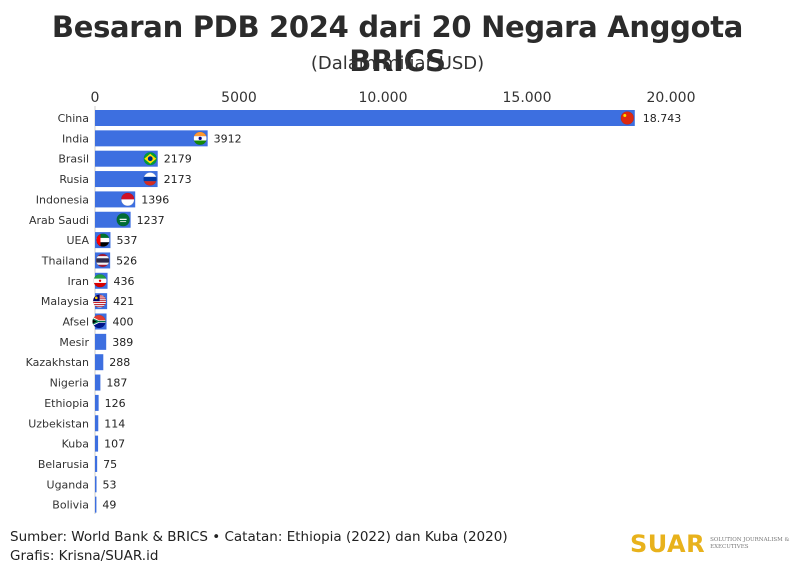 This screenshot has width=795, height=575. I want to click on x-tick-label: 5000, so click(239, 98).